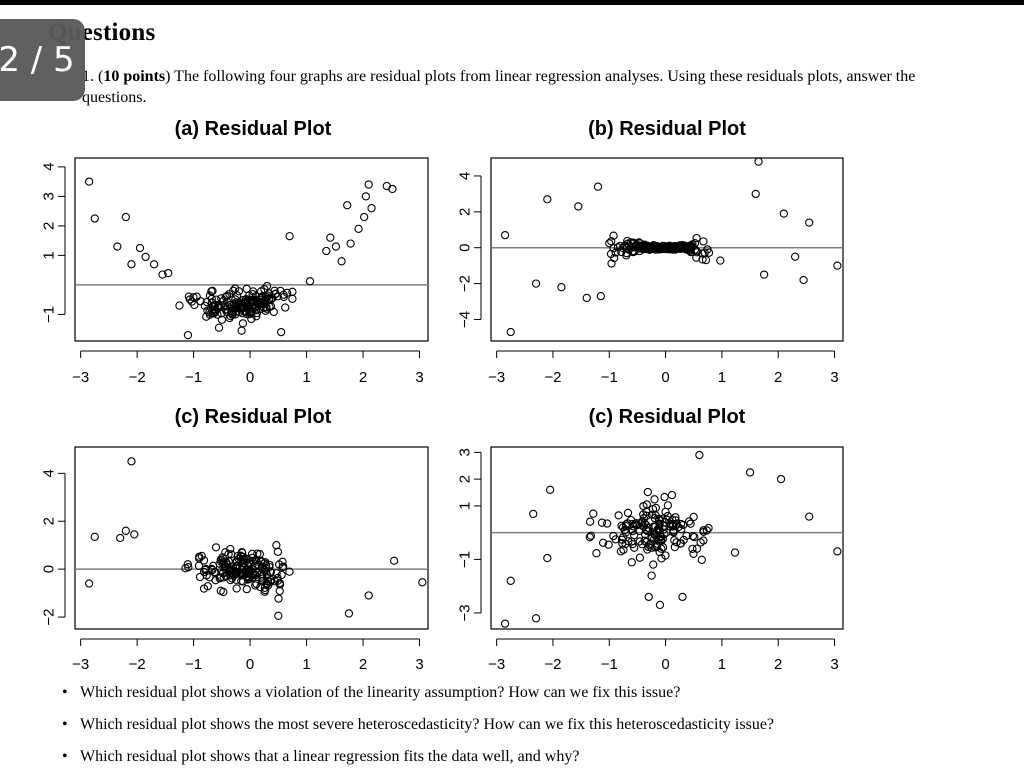 The width and height of the screenshot is (1024, 778). Describe the element at coordinates (465, 248) in the screenshot. I see `y-tick-label: 0` at that location.